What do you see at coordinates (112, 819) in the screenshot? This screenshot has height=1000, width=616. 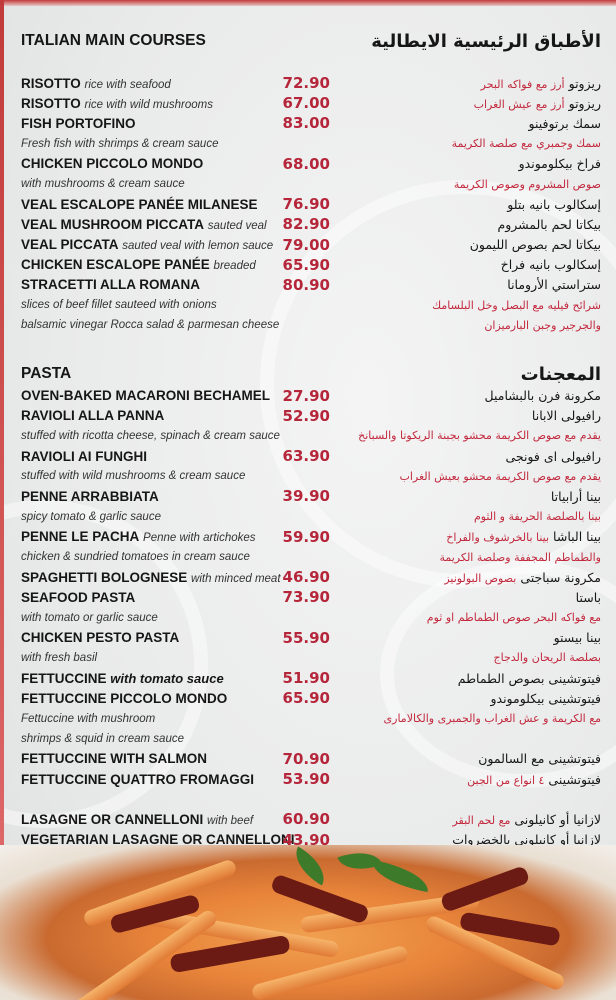 I see `item-name: LASAGNE OR CANNELLONI` at bounding box center [112, 819].